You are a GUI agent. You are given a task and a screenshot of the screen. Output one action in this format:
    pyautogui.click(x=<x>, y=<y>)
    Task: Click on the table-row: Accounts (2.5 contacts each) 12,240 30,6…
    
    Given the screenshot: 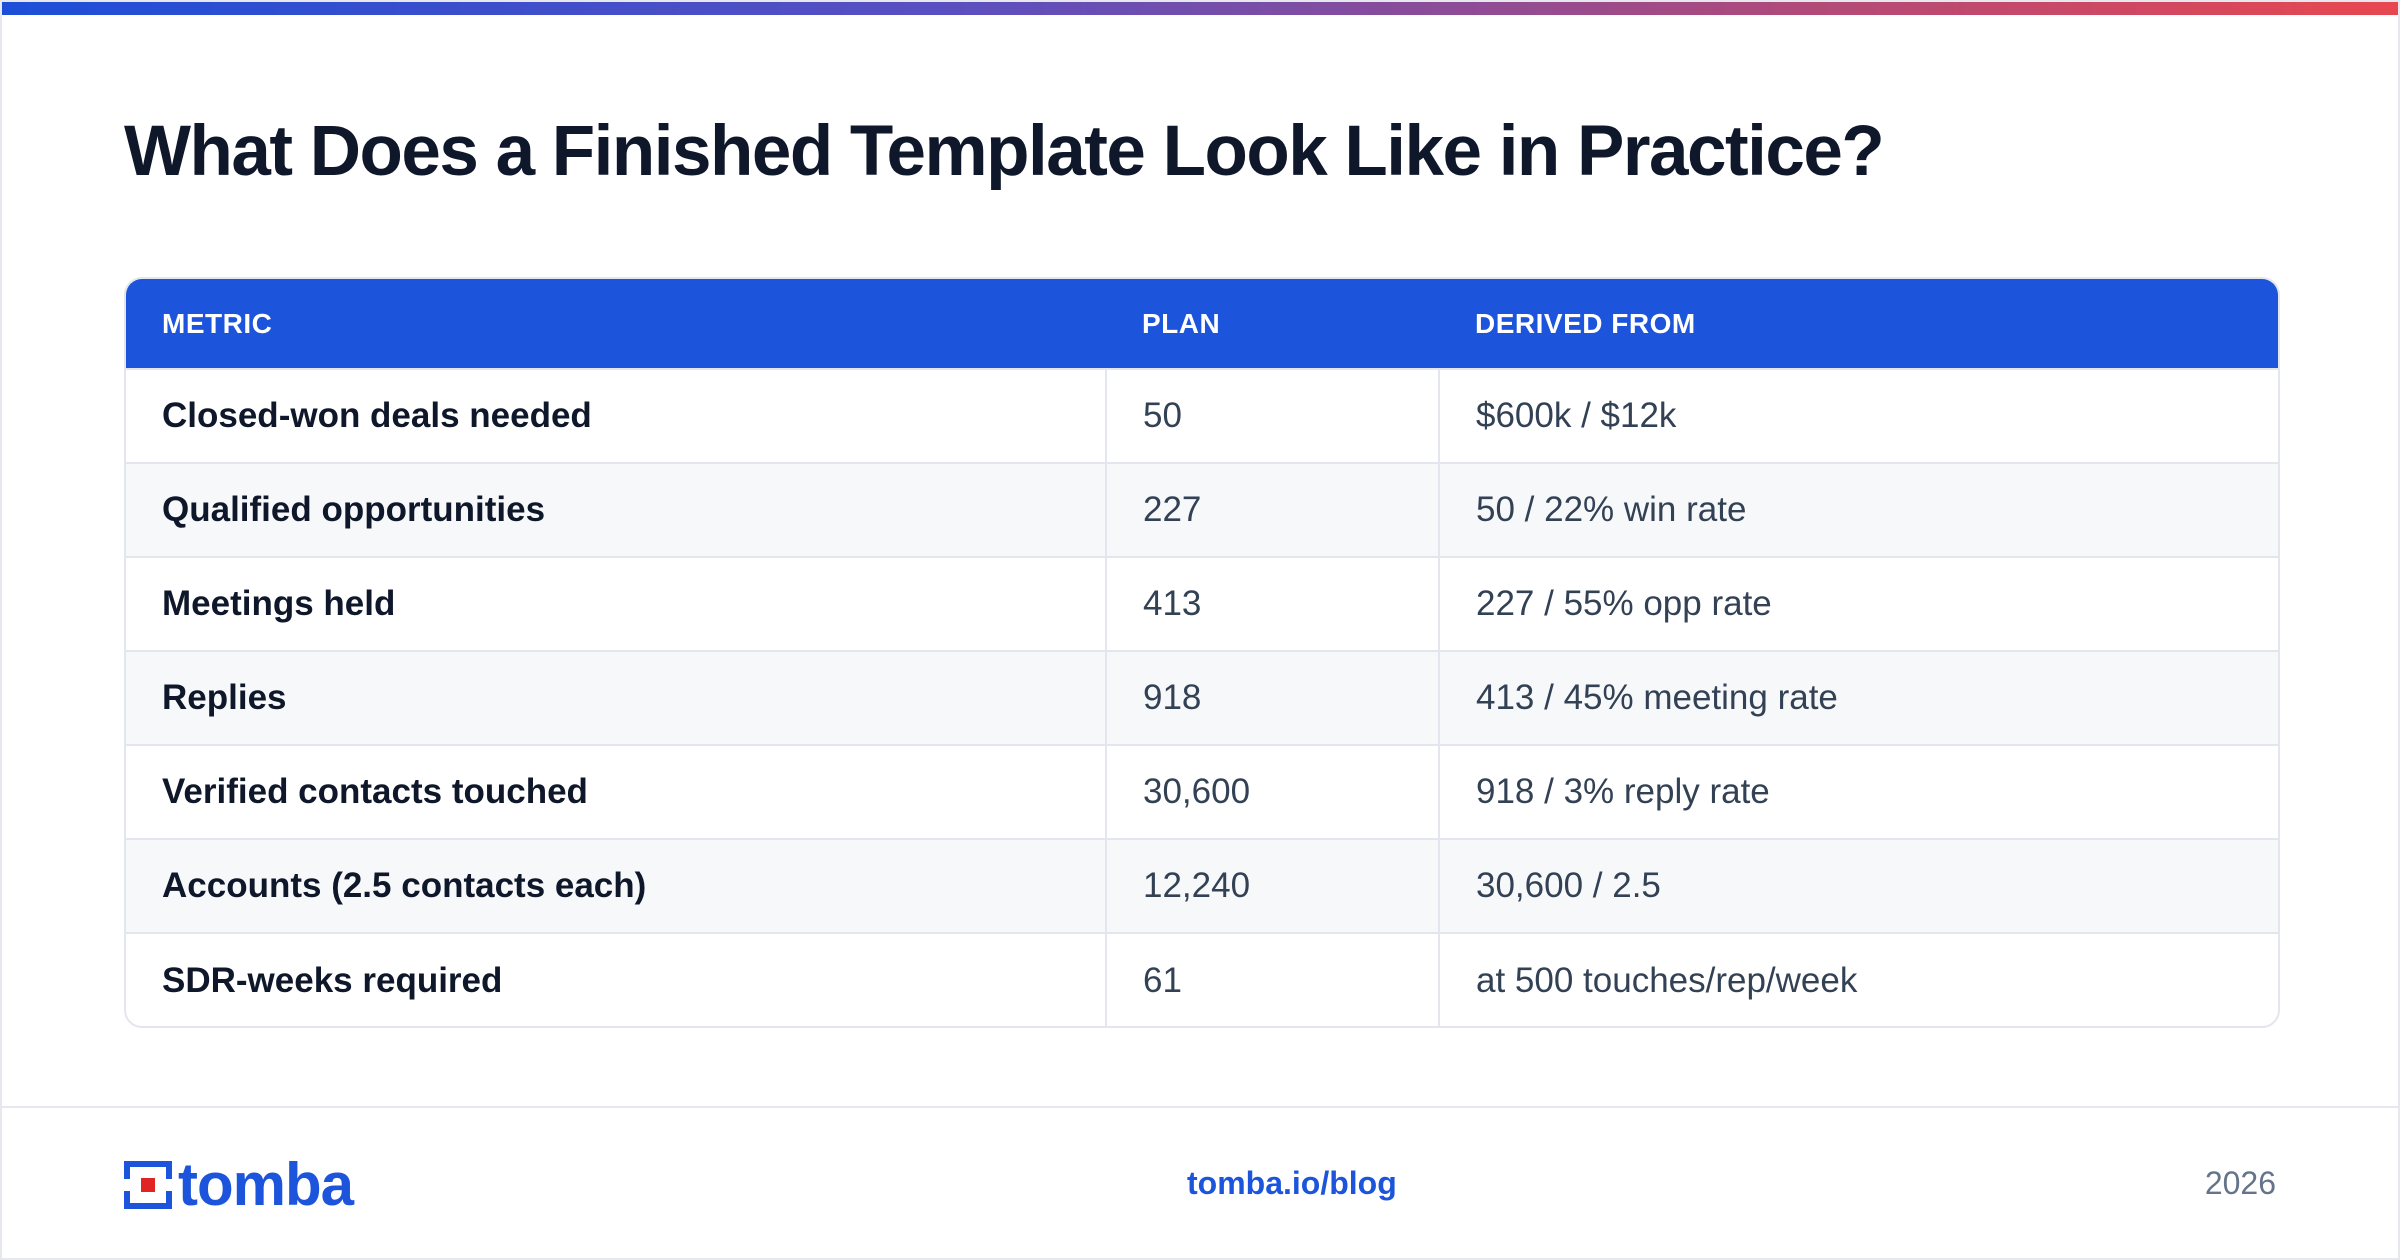 What is the action you would take?
    pyautogui.click(x=1202, y=886)
    